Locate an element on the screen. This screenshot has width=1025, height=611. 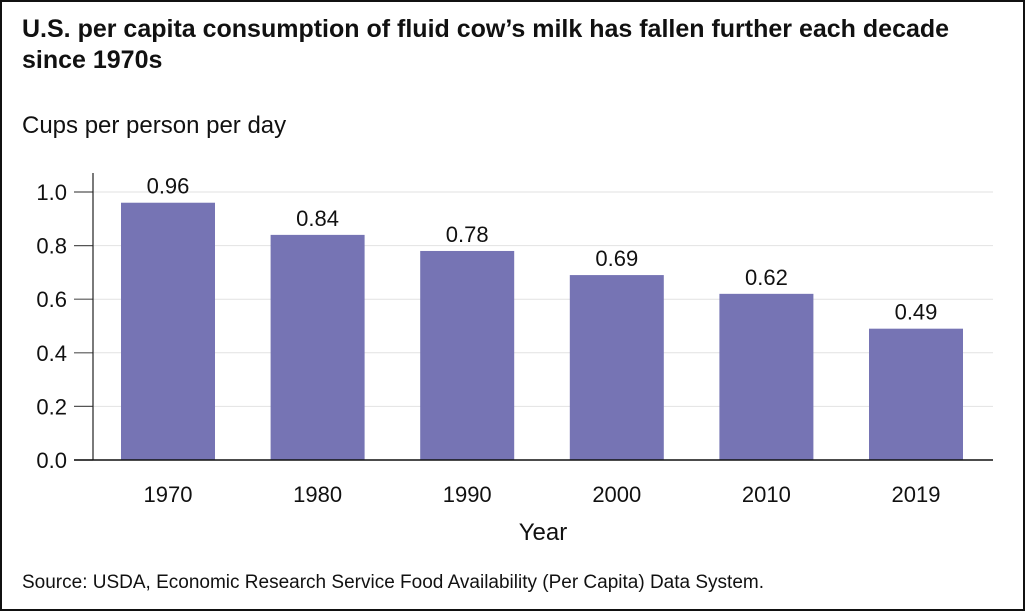
y-tick-label: 0.4 is located at coordinates (51, 353).